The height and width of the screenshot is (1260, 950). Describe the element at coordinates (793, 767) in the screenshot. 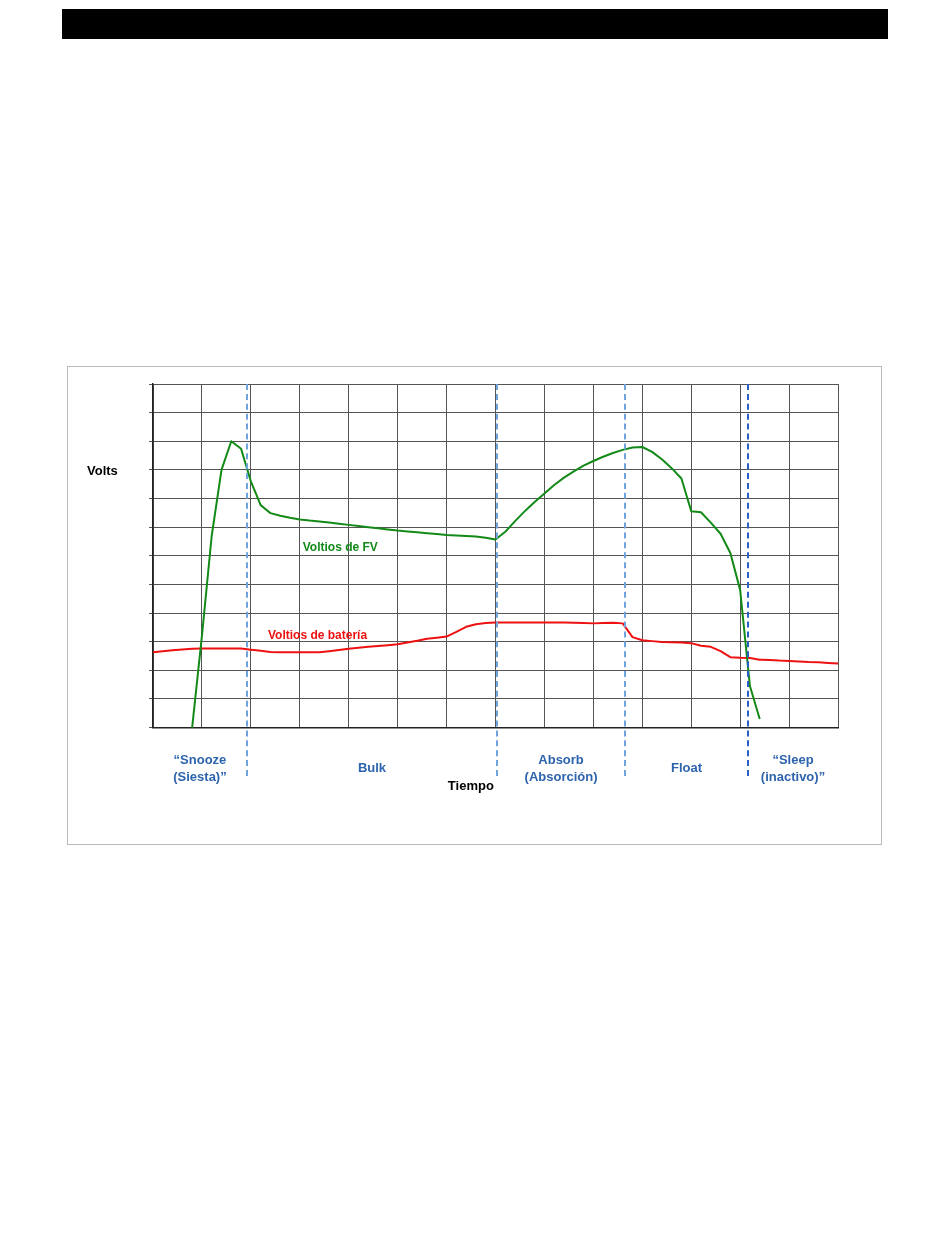

I see `text: “Sleep (inactivo)”` at that location.